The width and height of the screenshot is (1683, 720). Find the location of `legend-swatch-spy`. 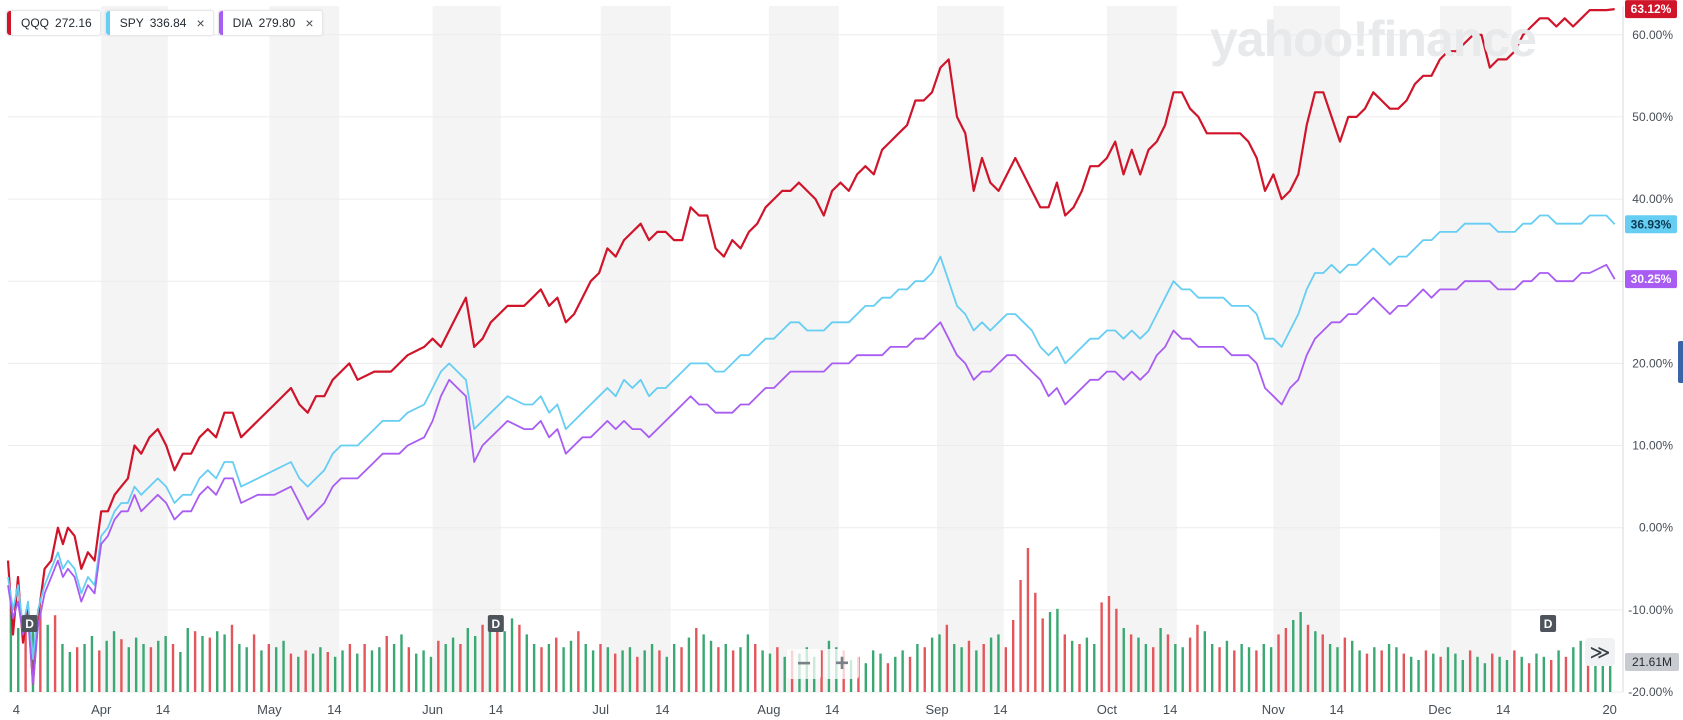

legend-swatch-spy is located at coordinates (107, 23).